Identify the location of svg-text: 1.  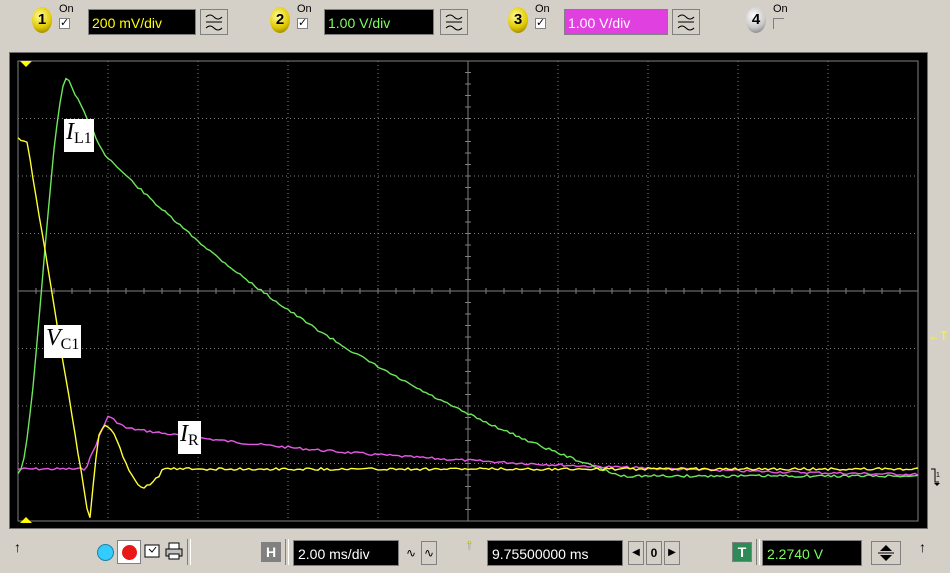
(938, 475).